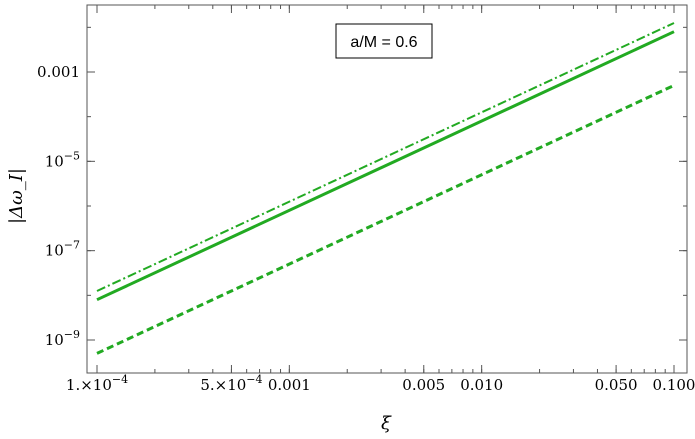 This screenshot has width=695, height=439. Describe the element at coordinates (386, 423) in the screenshot. I see `x-axis-label: ξ` at that location.